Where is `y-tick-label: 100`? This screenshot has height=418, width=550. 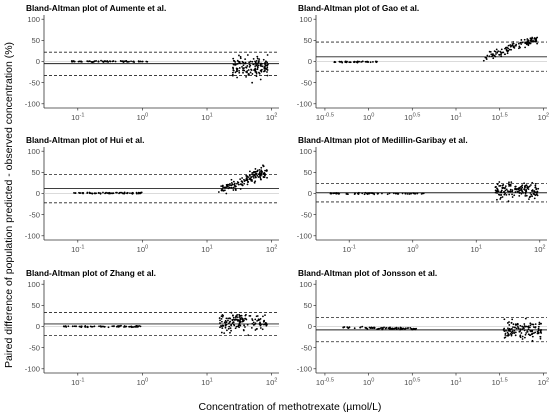 y-tick-label: 100 is located at coordinates (33, 151).